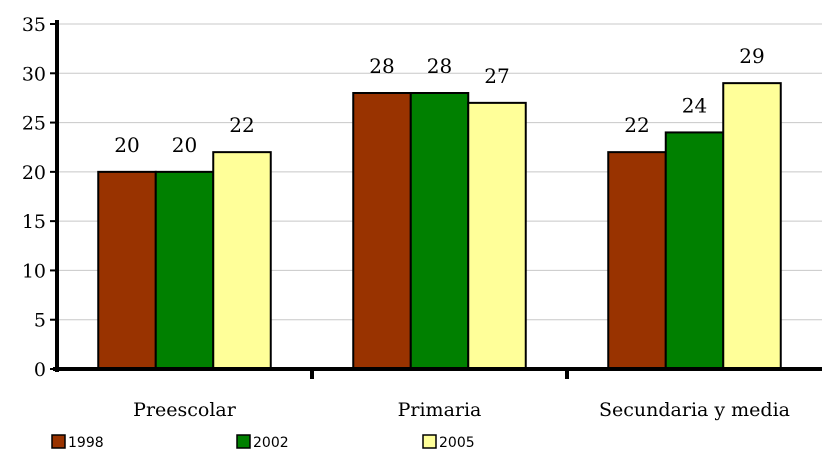  Describe the element at coordinates (184, 270) in the screenshot. I see `bar-2002-preescolar` at that location.